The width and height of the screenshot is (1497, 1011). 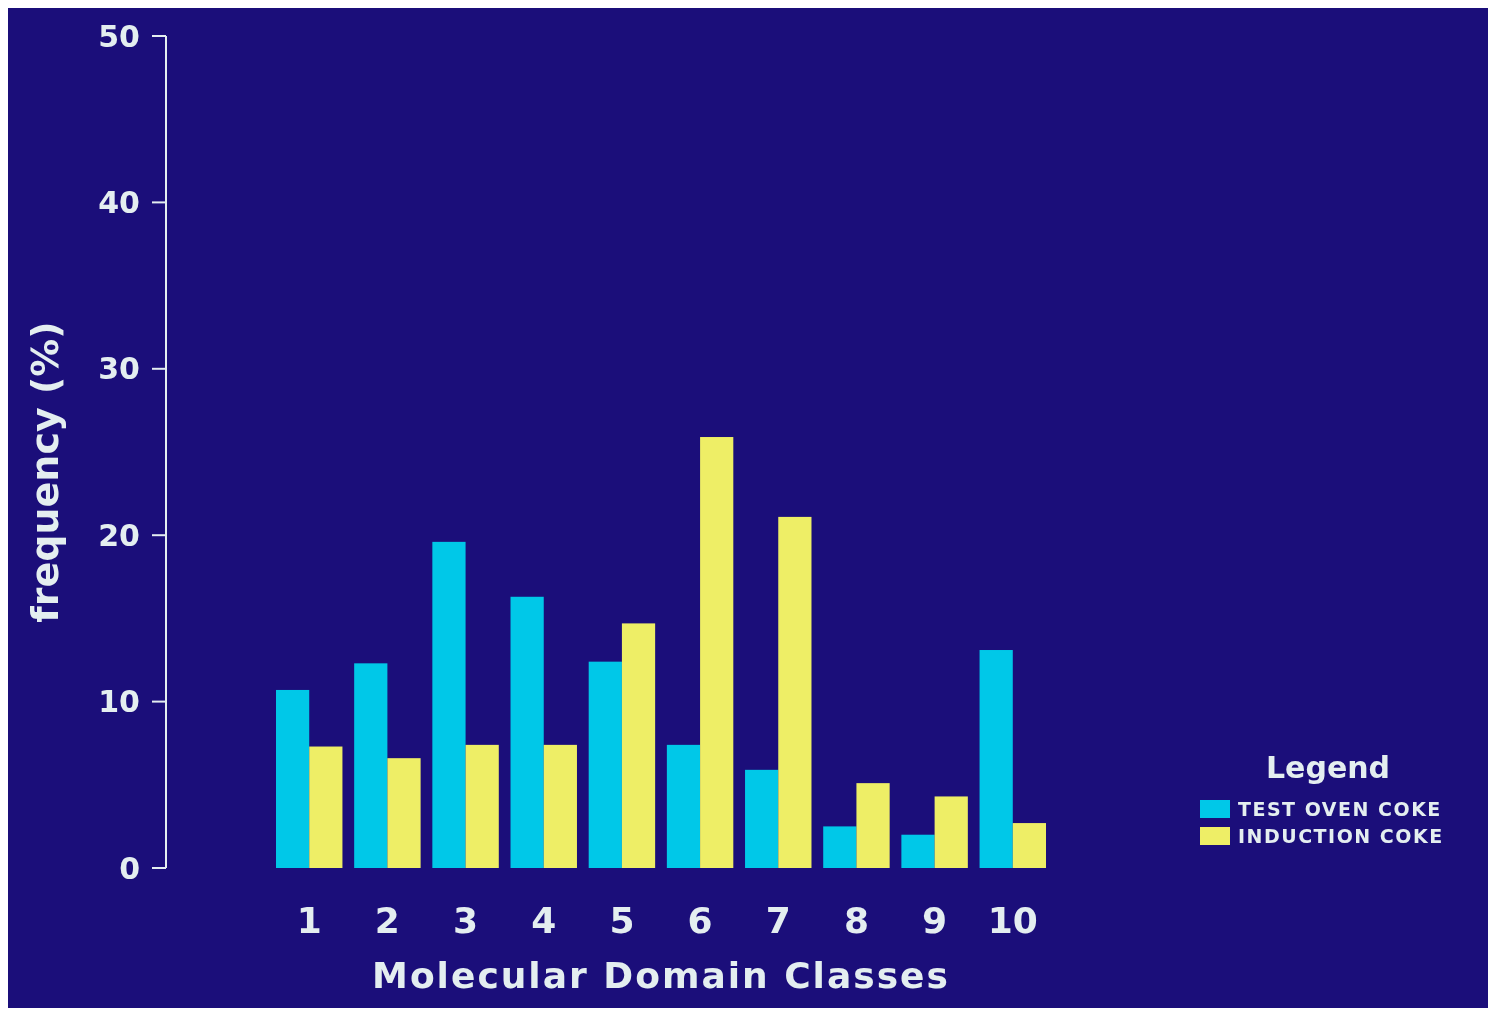 I want to click on y-tick-label: 0, so click(x=129, y=868).